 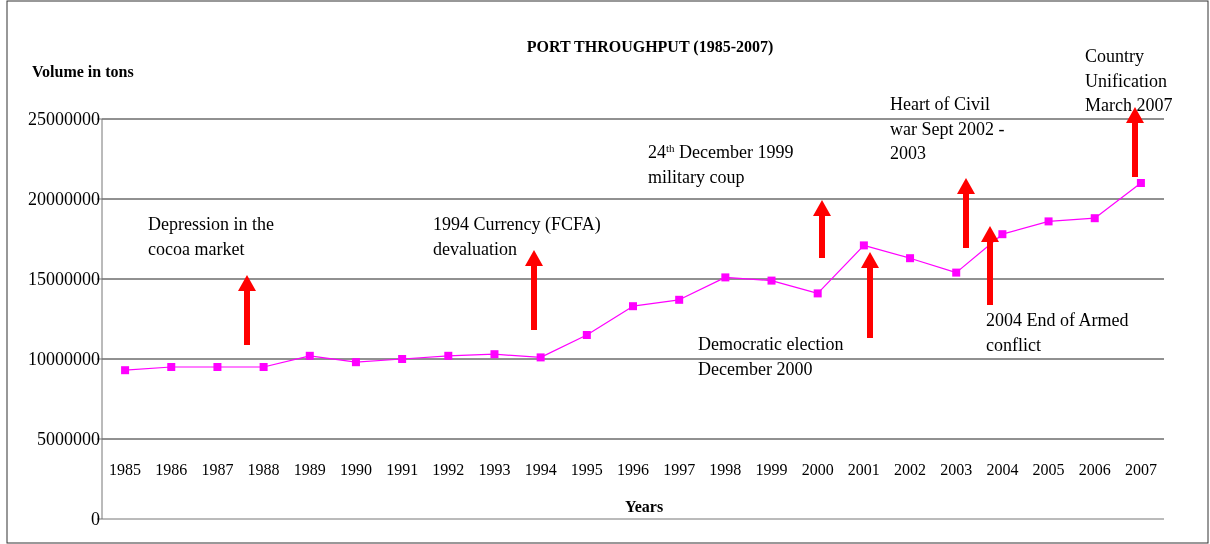 I want to click on y-tick-label: 15000000, so click(x=64, y=279).